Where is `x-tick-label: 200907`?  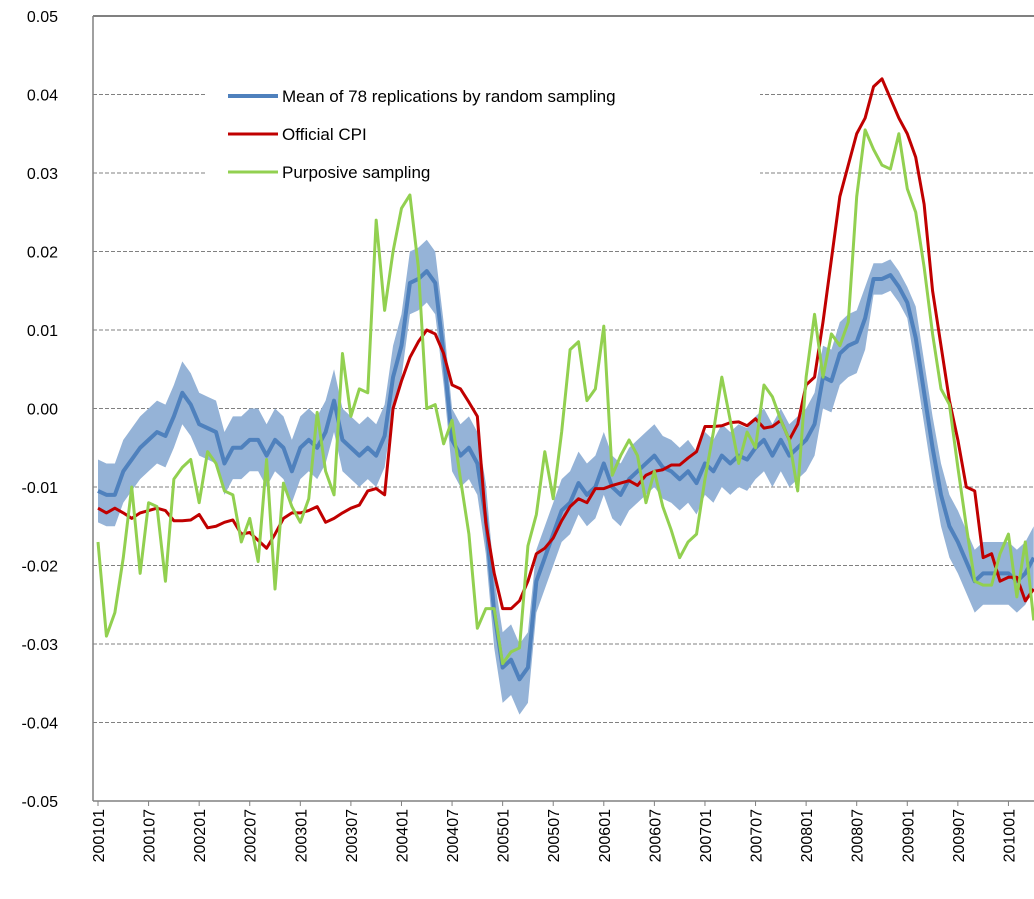
x-tick-label: 200907 is located at coordinates (959, 835).